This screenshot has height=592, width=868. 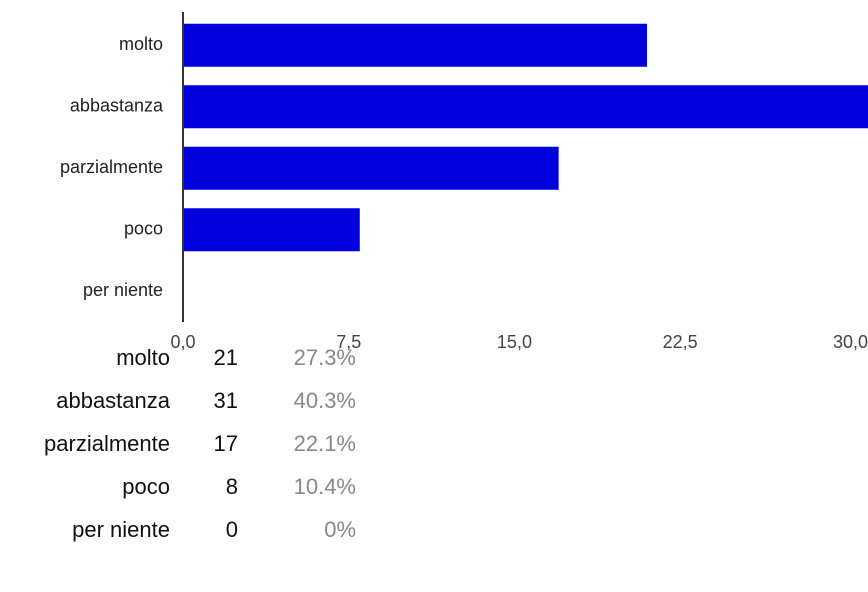 What do you see at coordinates (680, 342) in the screenshot?
I see `x-tick-label: 22,5` at bounding box center [680, 342].